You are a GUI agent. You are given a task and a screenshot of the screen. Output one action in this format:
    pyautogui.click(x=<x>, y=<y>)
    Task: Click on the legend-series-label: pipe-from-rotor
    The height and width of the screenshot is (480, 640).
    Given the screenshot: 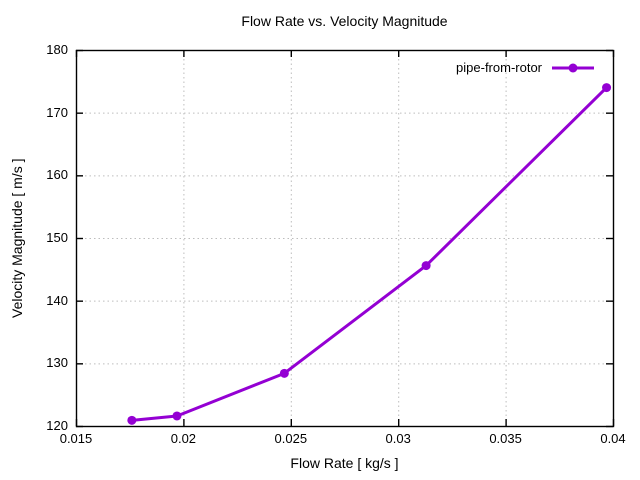 What is the action you would take?
    pyautogui.click(x=499, y=67)
    